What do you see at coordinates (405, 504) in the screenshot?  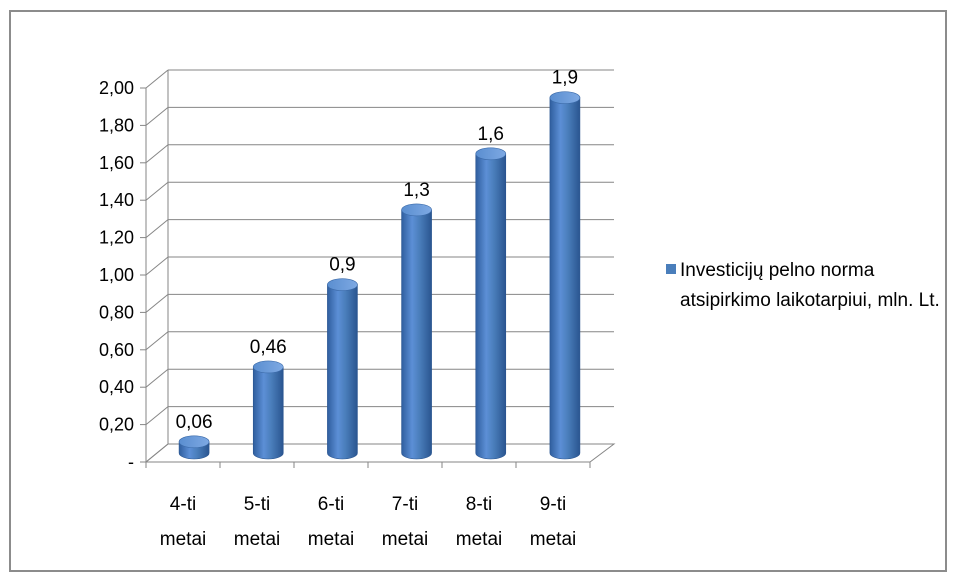 I see `x-tick-label: 7-ti` at bounding box center [405, 504].